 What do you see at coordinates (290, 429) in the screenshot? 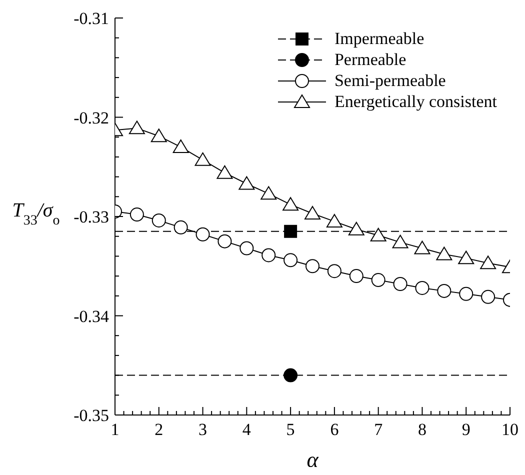
I see `x-tick-label: 5` at bounding box center [290, 429].